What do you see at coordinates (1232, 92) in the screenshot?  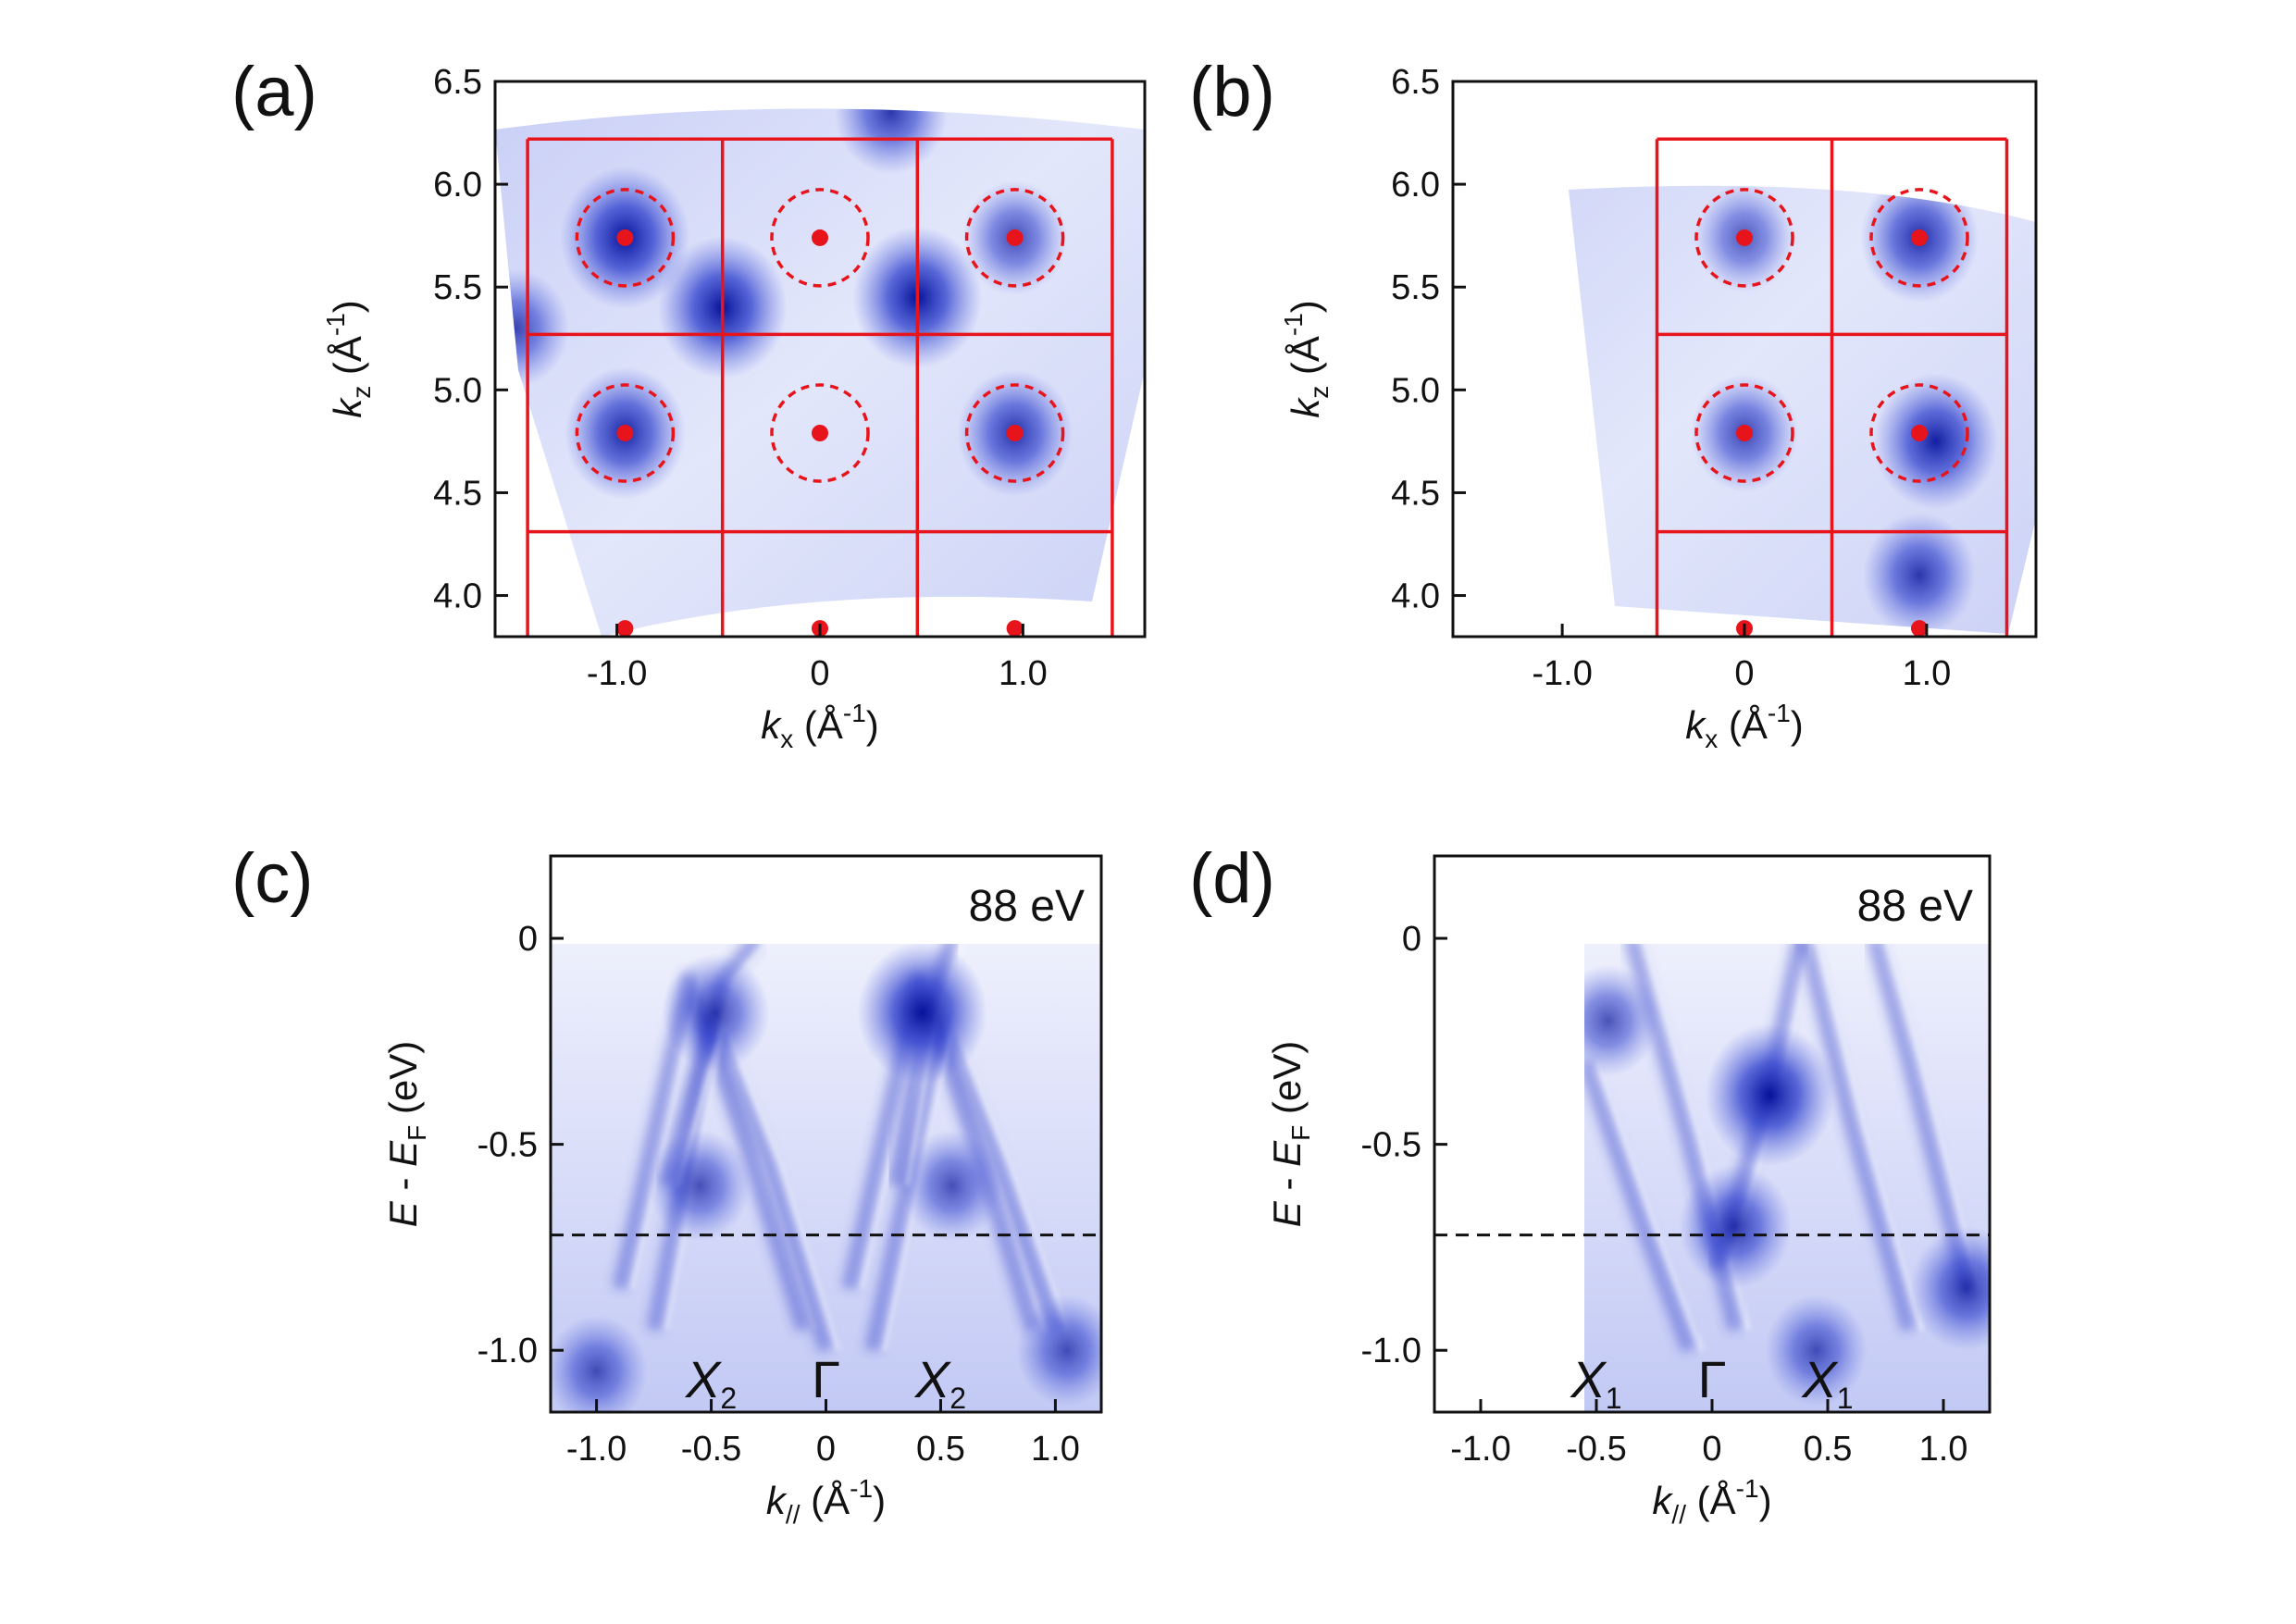 I see `panel-label: (b)` at bounding box center [1232, 92].